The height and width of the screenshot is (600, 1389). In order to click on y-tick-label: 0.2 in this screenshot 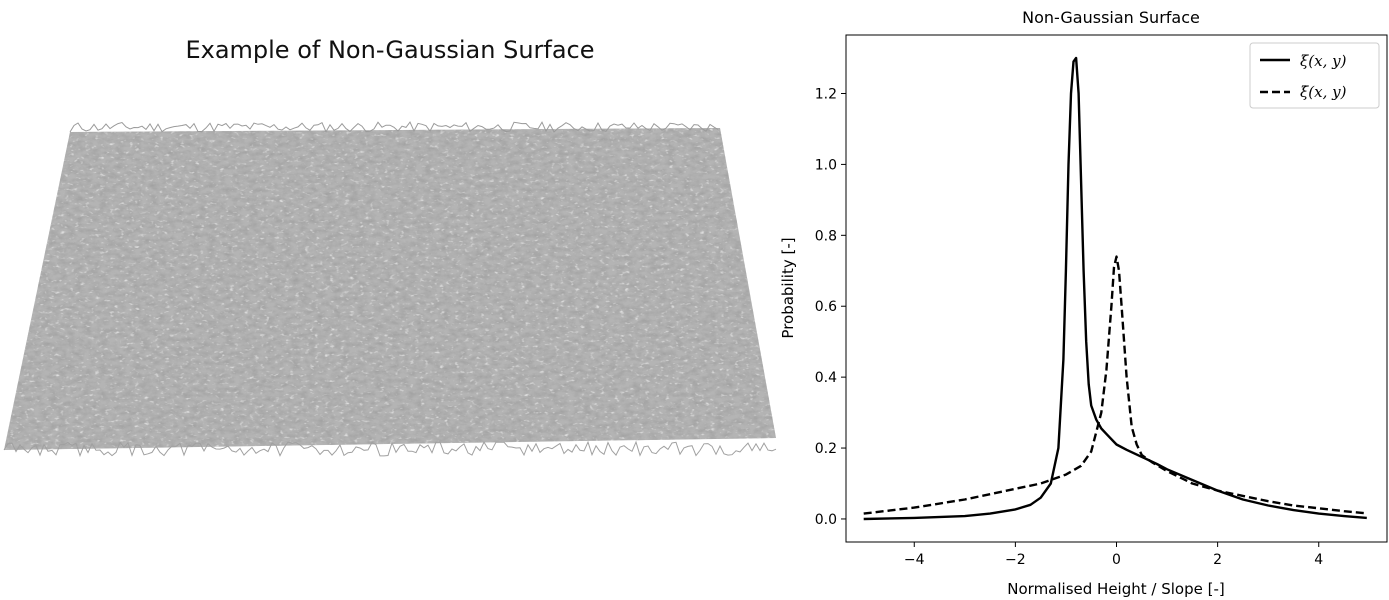, I will do `click(826, 449)`.